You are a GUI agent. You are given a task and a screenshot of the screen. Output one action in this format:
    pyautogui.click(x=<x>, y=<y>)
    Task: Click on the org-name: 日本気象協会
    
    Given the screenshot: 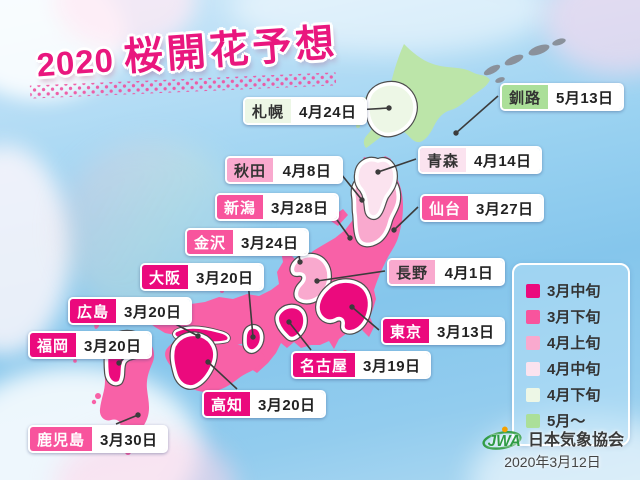 What is the action you would take?
    pyautogui.click(x=575, y=440)
    